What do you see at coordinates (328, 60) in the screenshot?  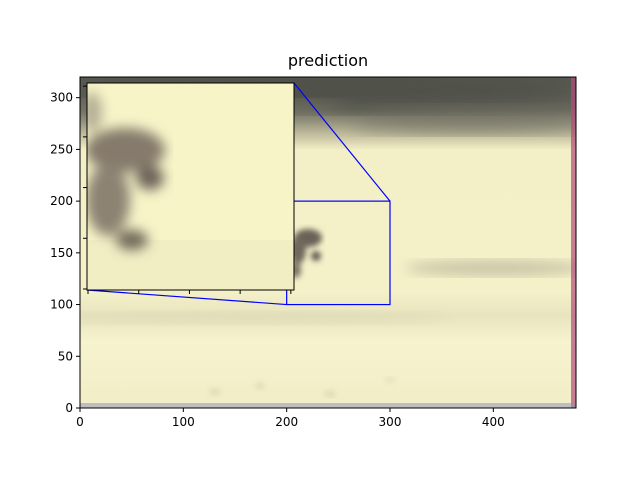 I see `chart-title: prediction` at bounding box center [328, 60].